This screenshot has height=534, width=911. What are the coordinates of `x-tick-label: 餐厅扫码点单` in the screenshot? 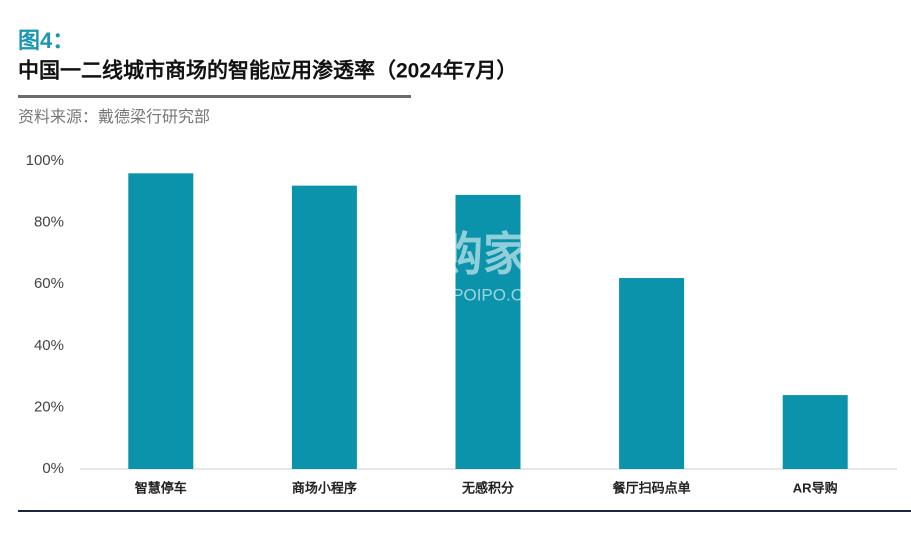 It's located at (651, 487).